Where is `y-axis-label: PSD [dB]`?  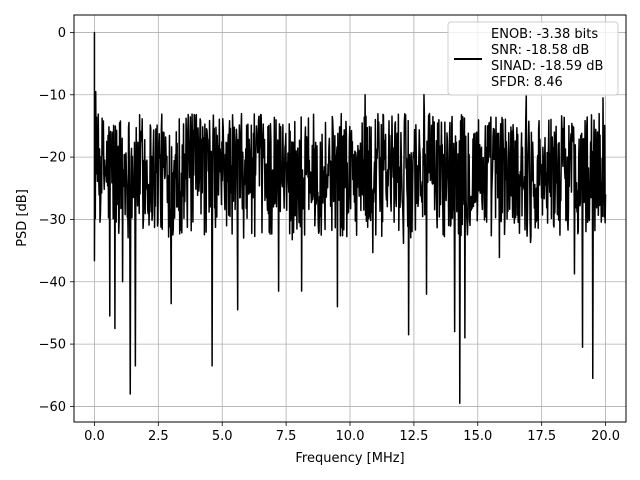
y-axis-label: PSD [dB] is located at coordinates (22, 218).